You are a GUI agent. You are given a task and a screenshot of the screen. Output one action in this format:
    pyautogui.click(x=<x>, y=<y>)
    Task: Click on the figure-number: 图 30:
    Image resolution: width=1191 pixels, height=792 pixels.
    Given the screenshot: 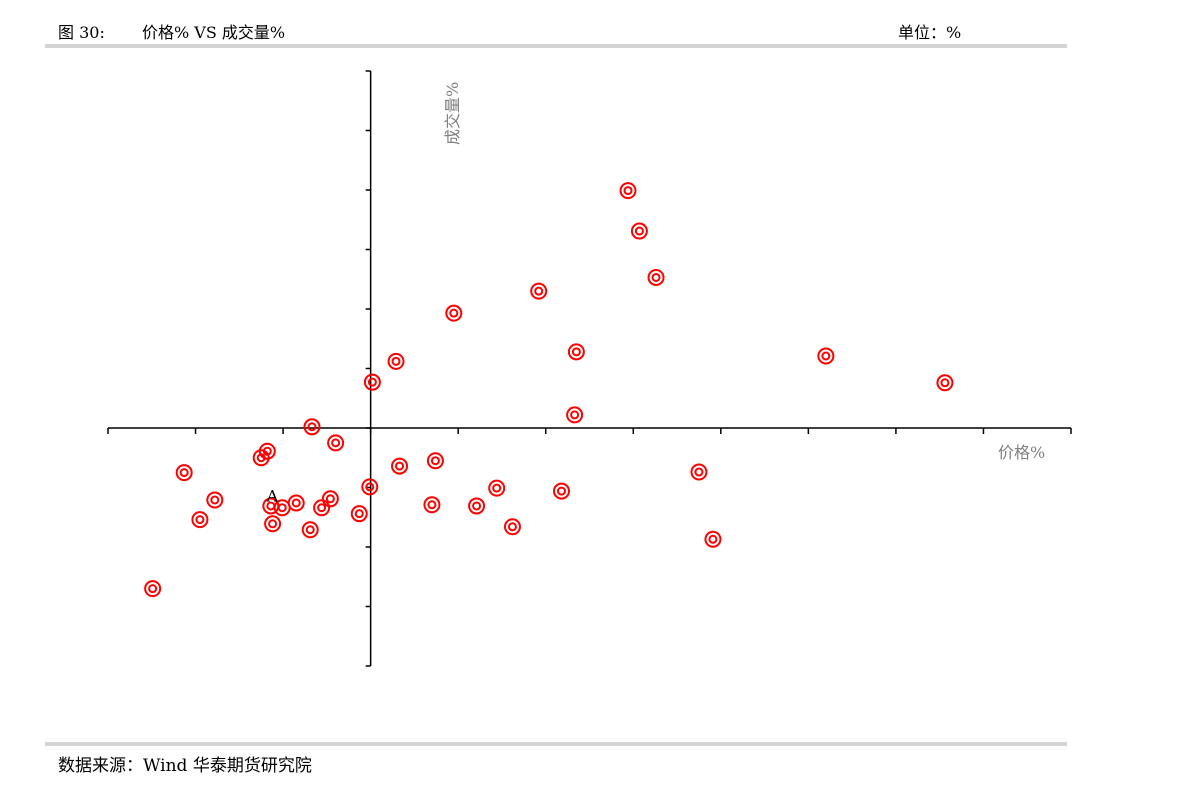 What is the action you would take?
    pyautogui.click(x=81, y=32)
    